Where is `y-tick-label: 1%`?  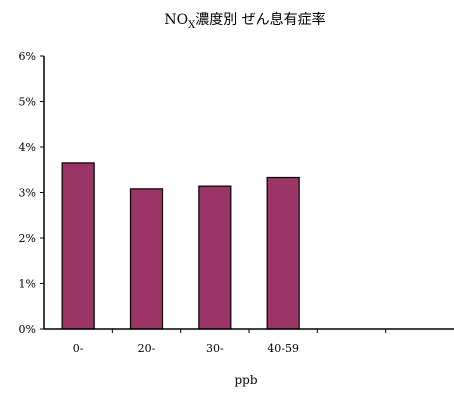
y-tick-label: 1% is located at coordinates (27, 284).